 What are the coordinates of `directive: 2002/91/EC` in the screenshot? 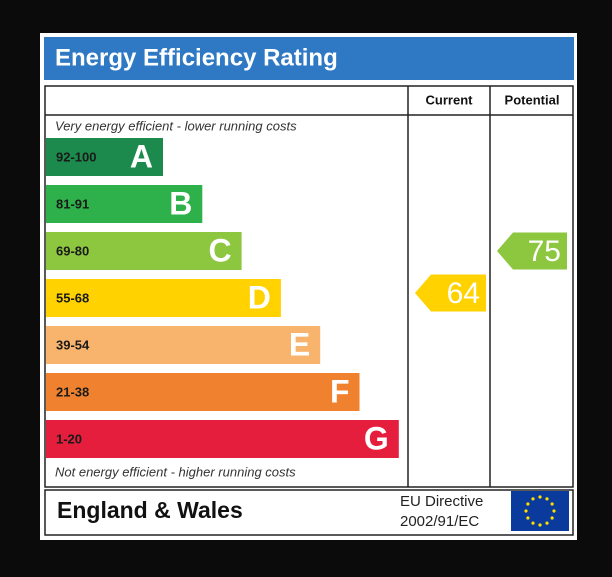 It's located at (439, 521).